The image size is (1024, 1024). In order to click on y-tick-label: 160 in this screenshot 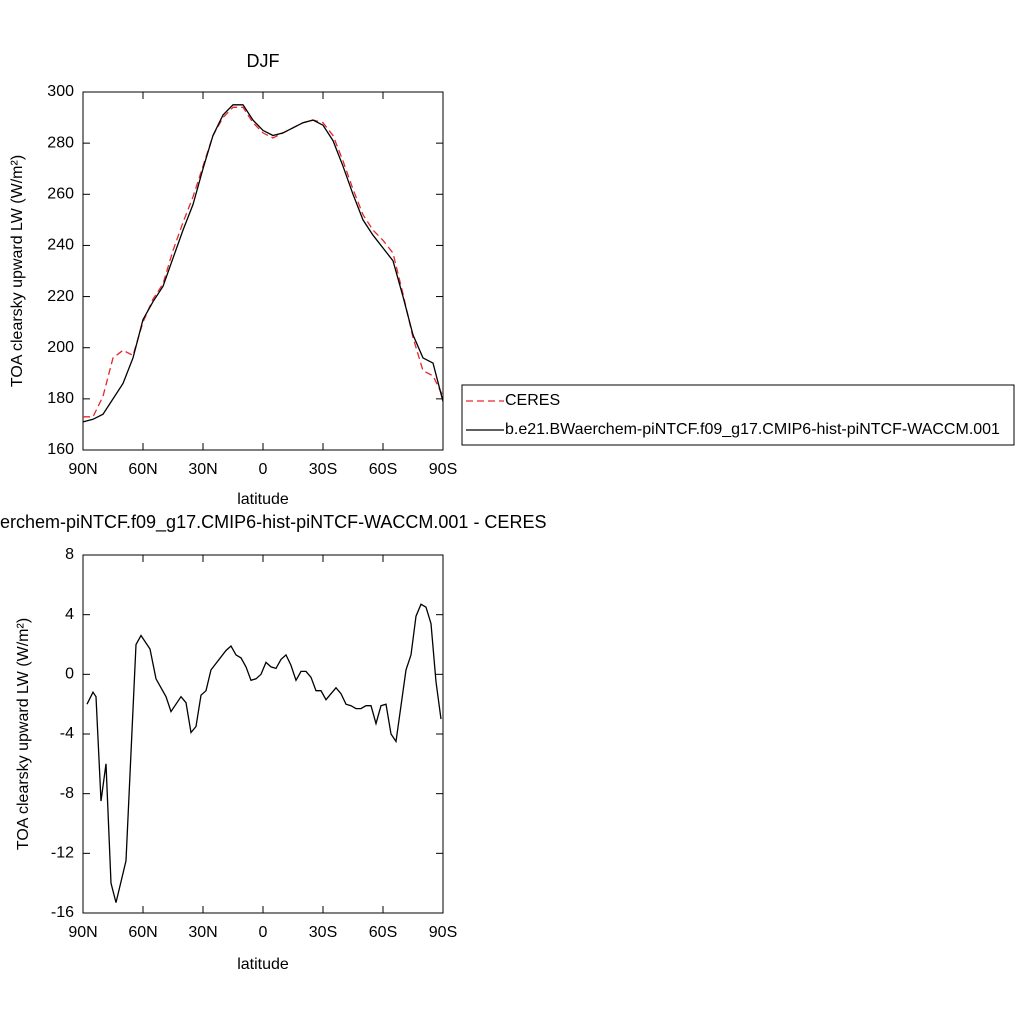, I will do `click(60, 449)`.